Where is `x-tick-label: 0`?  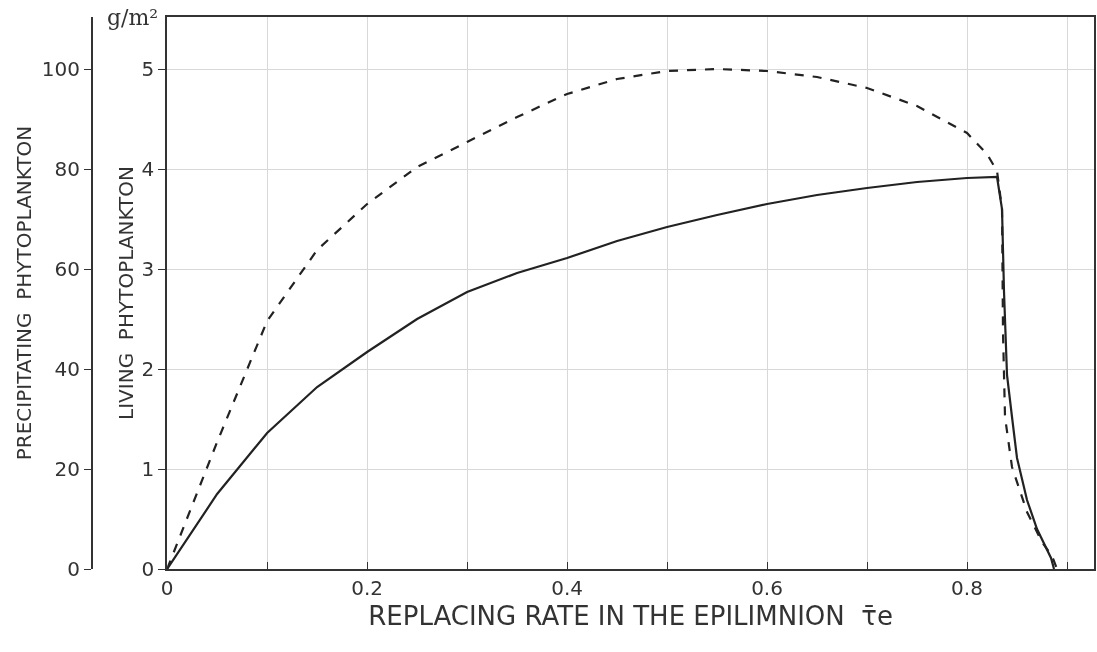 x-tick-label: 0 is located at coordinates (167, 588).